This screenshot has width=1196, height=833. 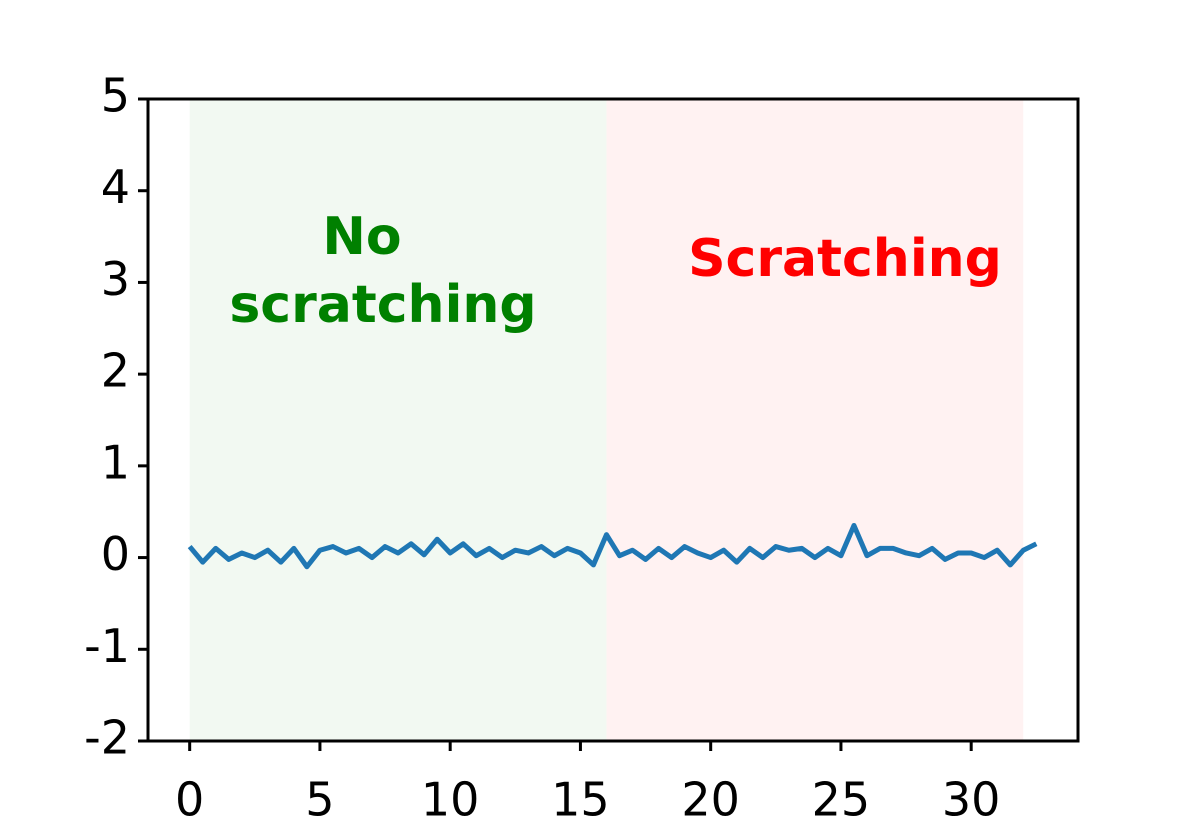 I want to click on y-tick-label: 3, so click(x=115, y=279).